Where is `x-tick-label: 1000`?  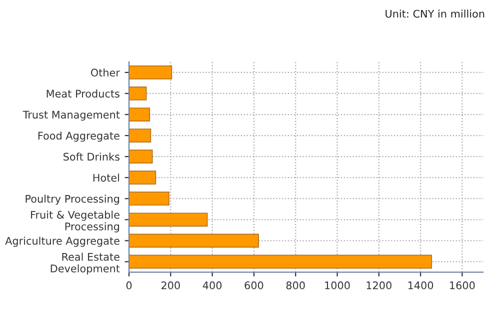 x-tick-label: 1000 is located at coordinates (337, 285).